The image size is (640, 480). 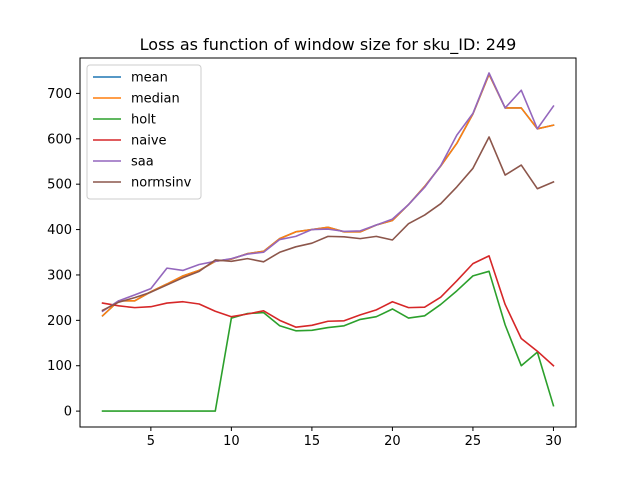 I want to click on legend: mean median holt naive saa normsinv, so click(x=144, y=132).